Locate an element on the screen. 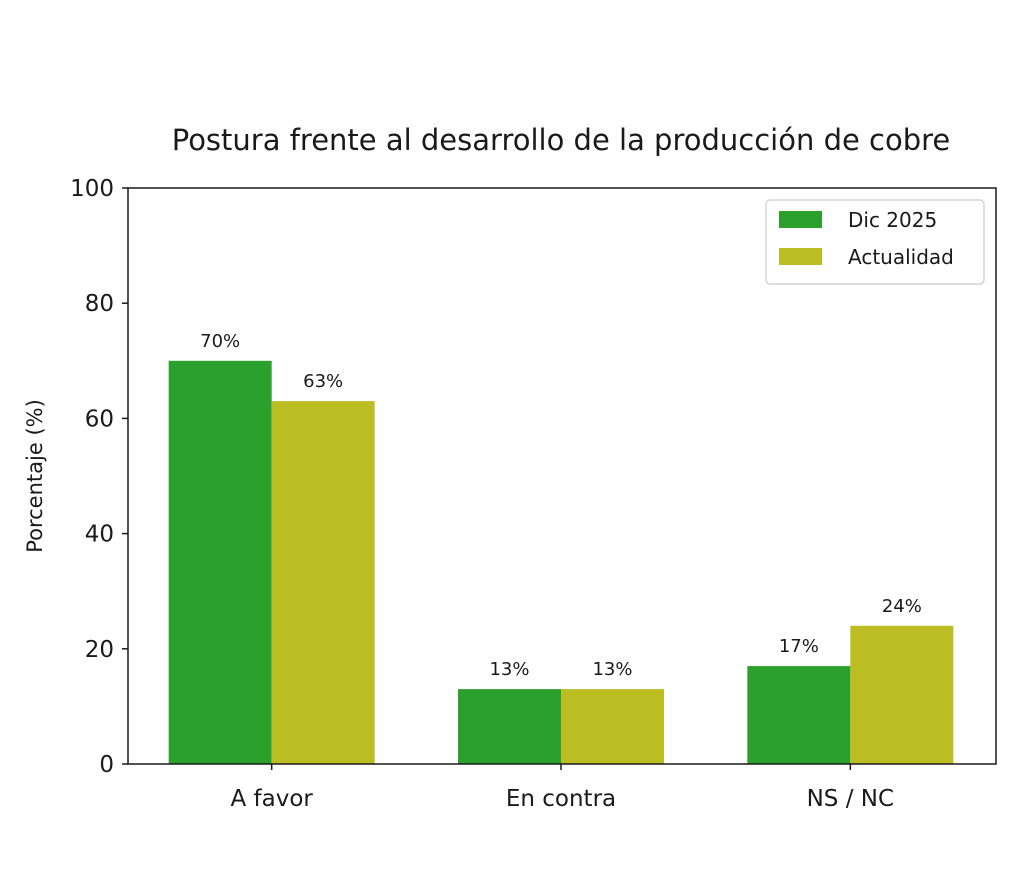  bar-value-label: 63% is located at coordinates (323, 381).